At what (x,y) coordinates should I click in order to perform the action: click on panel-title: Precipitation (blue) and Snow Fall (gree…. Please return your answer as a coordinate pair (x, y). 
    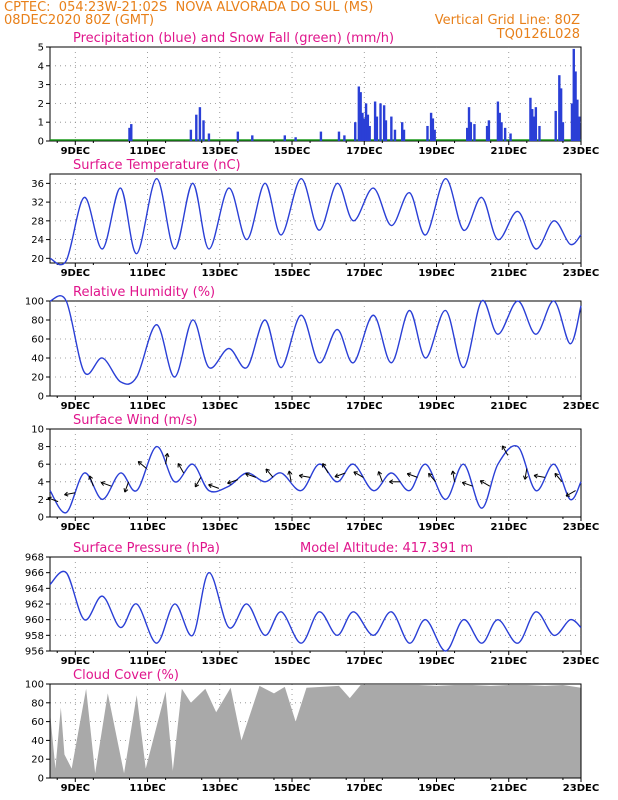
    Looking at the image, I should click on (233, 38).